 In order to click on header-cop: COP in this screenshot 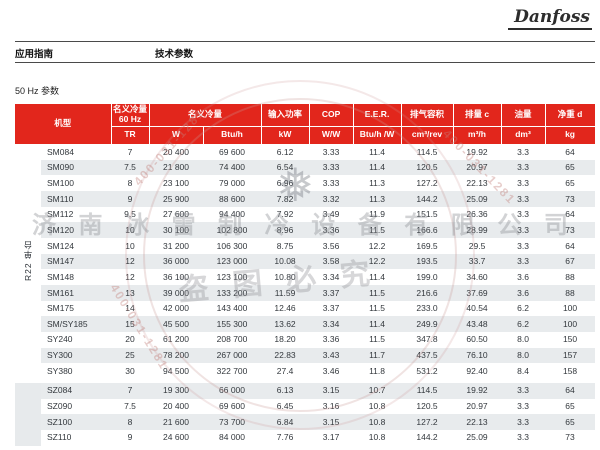, I will do `click(331, 115)`.